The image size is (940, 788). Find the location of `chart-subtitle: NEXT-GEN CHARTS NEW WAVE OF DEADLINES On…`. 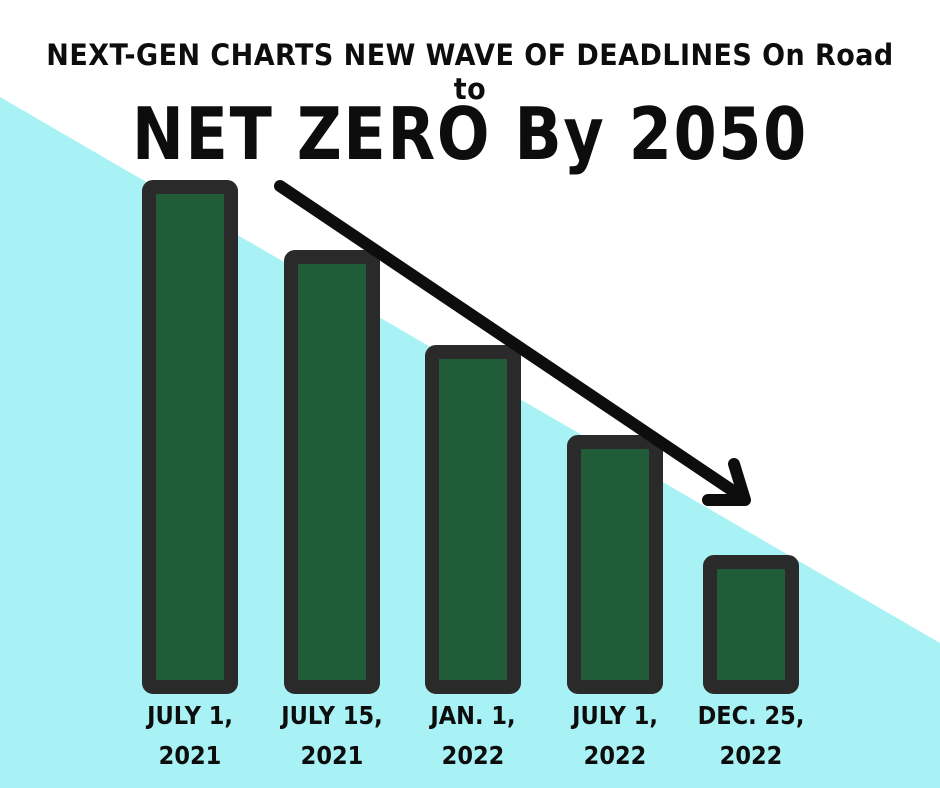

chart-subtitle: NEXT-GEN CHARTS NEW WAVE OF DEADLINES On… is located at coordinates (470, 72).